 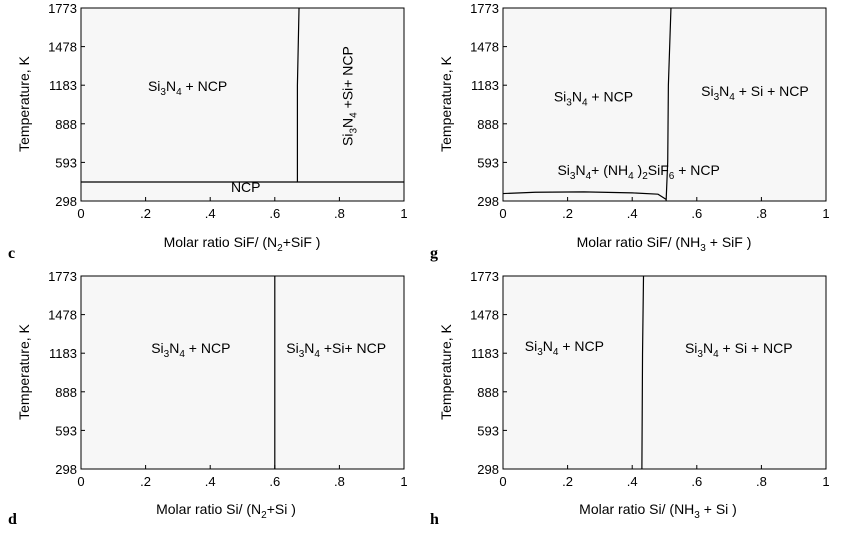 I want to click on x-axis-title: Molar ratio Si/ (NH3 + Si ), so click(x=658, y=511).